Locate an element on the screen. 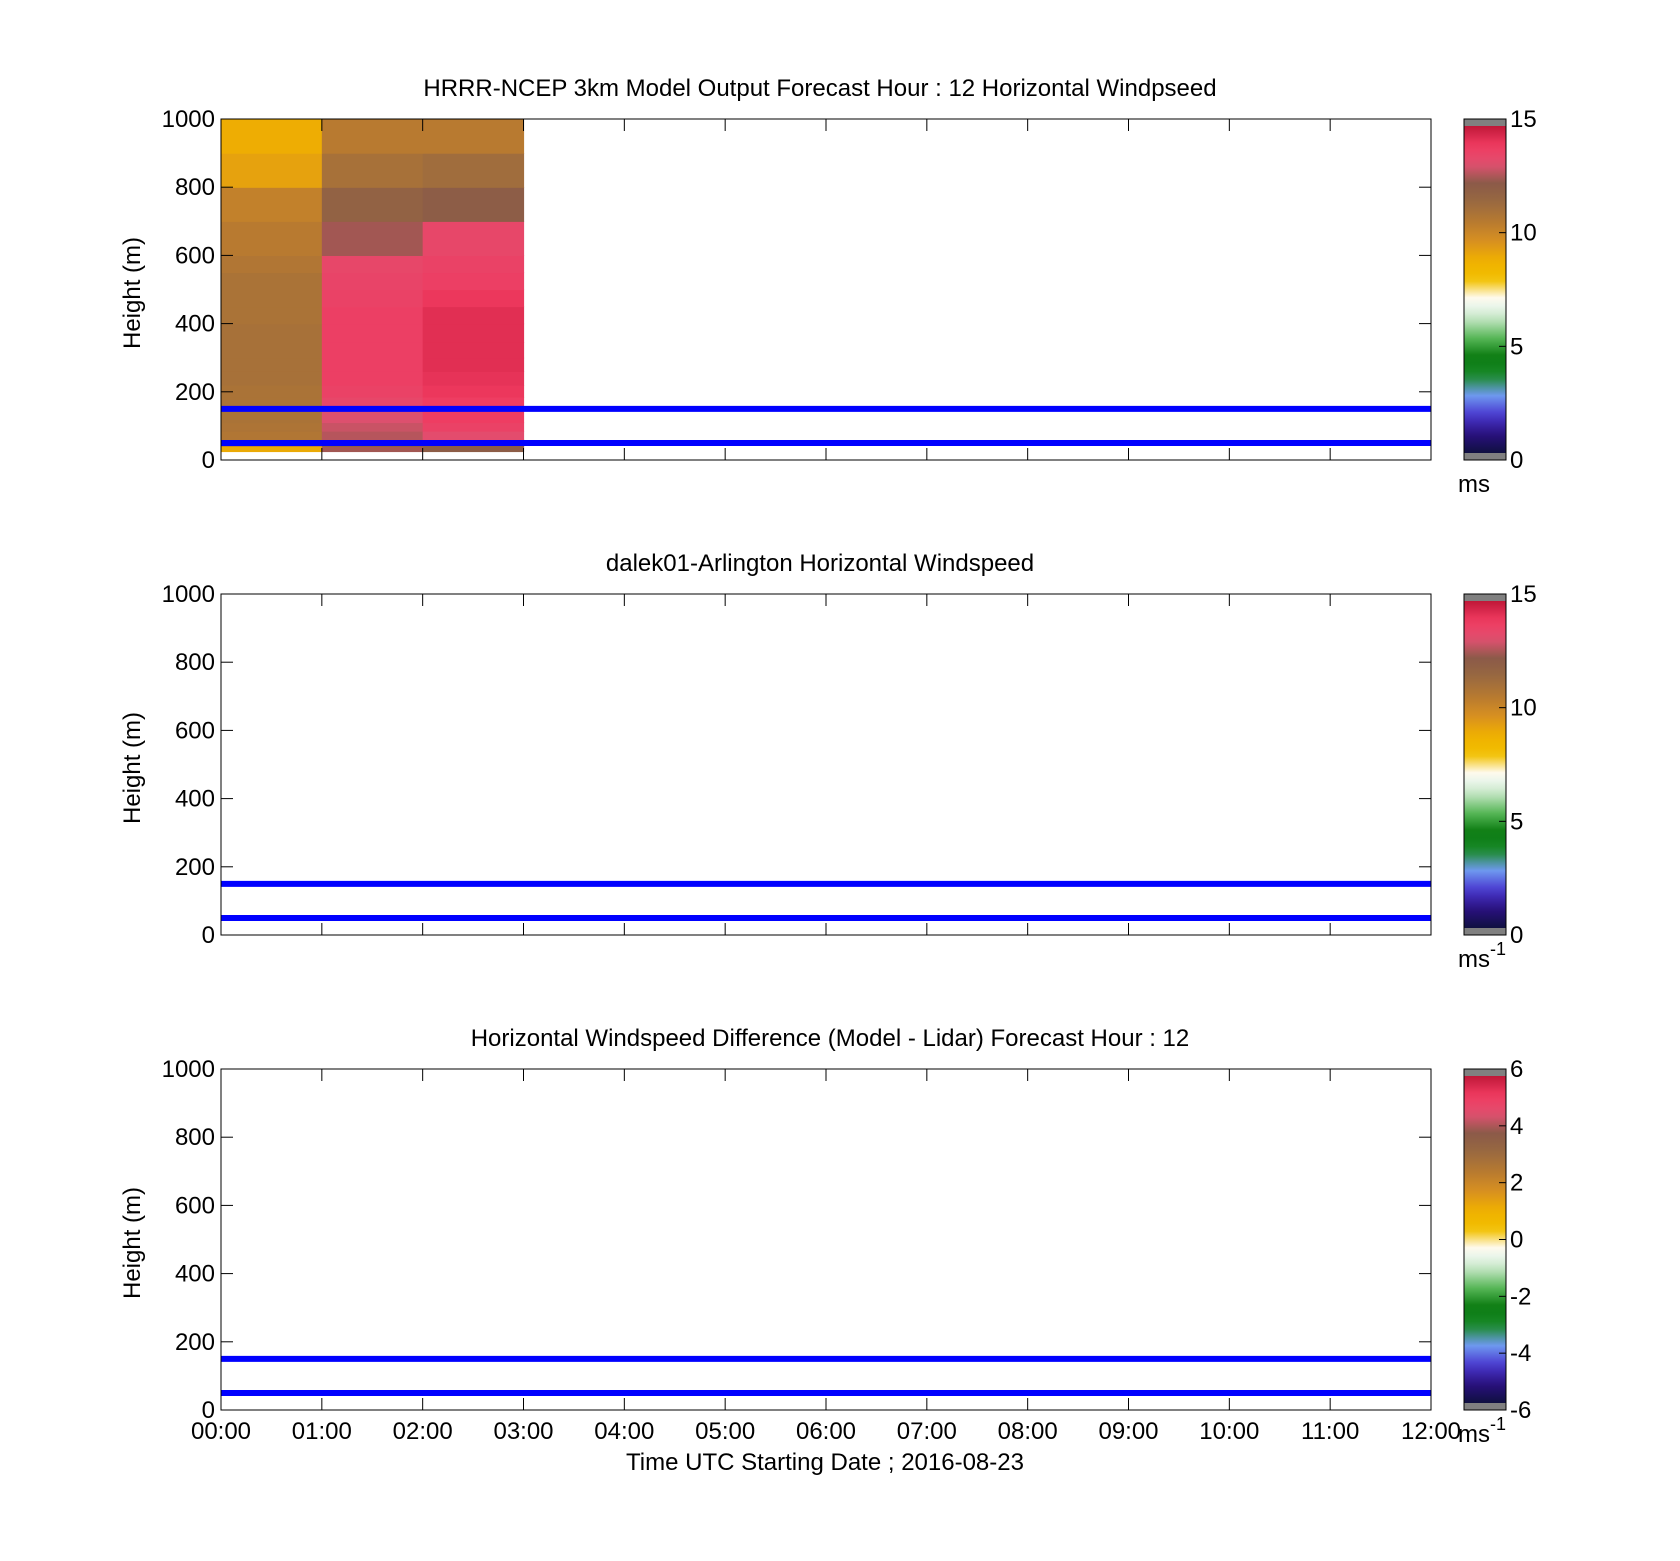 The width and height of the screenshot is (1680, 1561). x-tick-label: 10:00 is located at coordinates (1229, 1431).